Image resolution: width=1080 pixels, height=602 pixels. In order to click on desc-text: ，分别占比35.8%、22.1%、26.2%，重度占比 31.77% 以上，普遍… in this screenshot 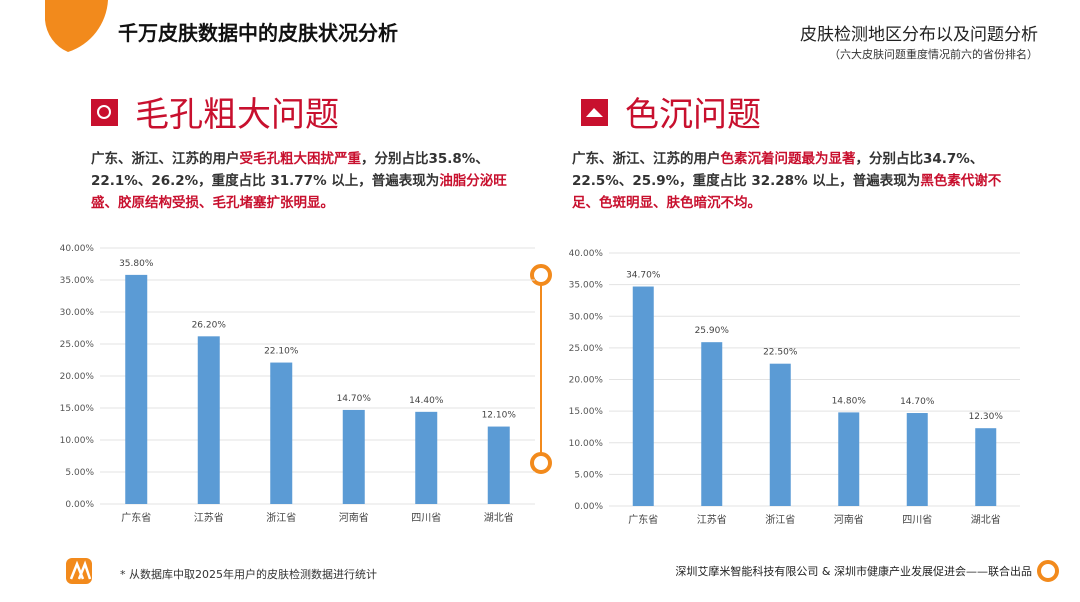, I will do `click(290, 170)`.